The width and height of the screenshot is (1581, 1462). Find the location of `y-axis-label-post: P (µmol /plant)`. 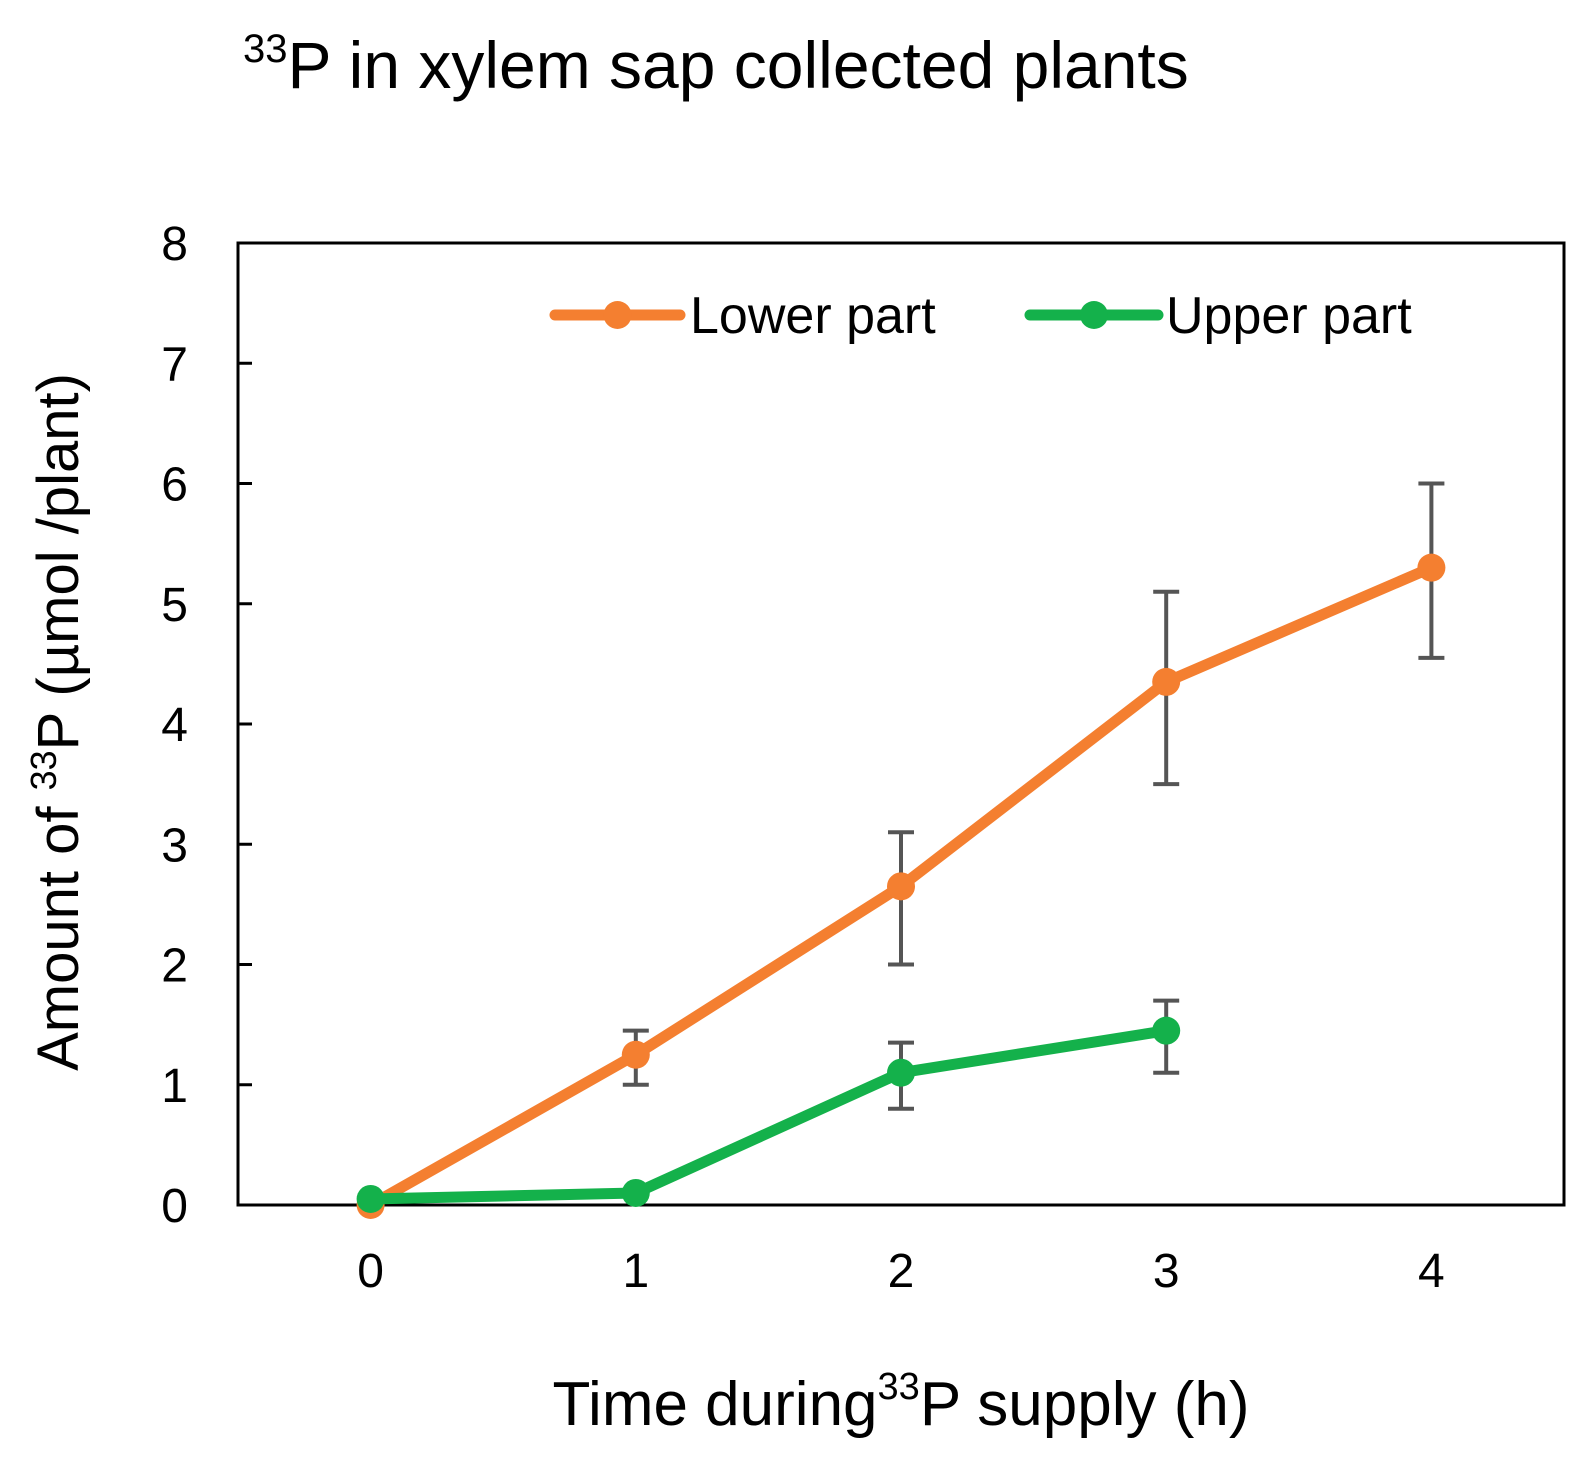

y-axis-label-post: P (µmol /plant) is located at coordinates (58, 561).